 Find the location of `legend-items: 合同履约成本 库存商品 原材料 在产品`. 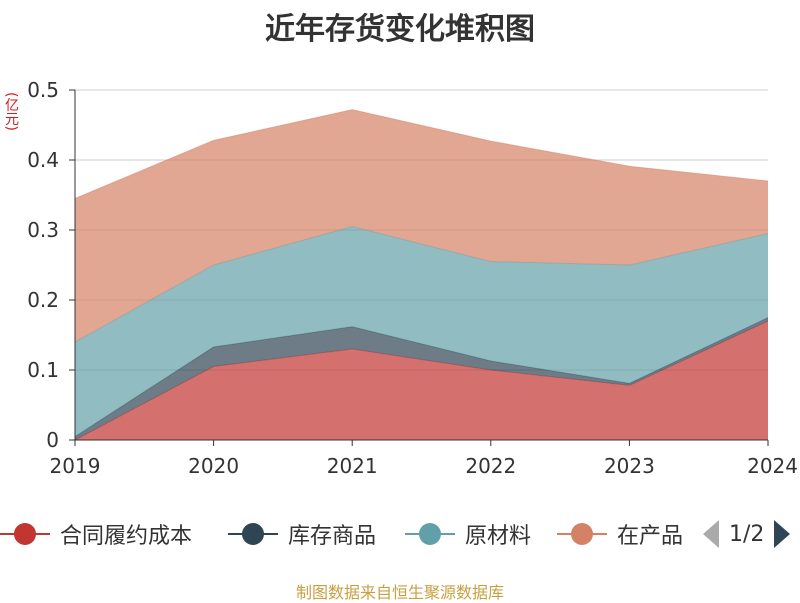

legend-items: 合同履约成本 库存商品 原材料 在产品 is located at coordinates (343, 534).